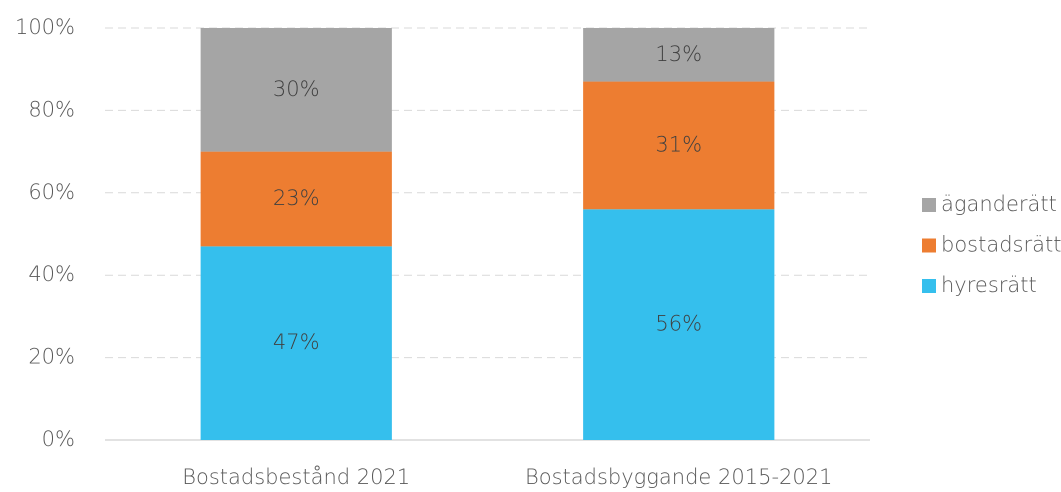 The image size is (1061, 492). What do you see at coordinates (51, 192) in the screenshot?
I see `y-tick-label: 60%` at bounding box center [51, 192].